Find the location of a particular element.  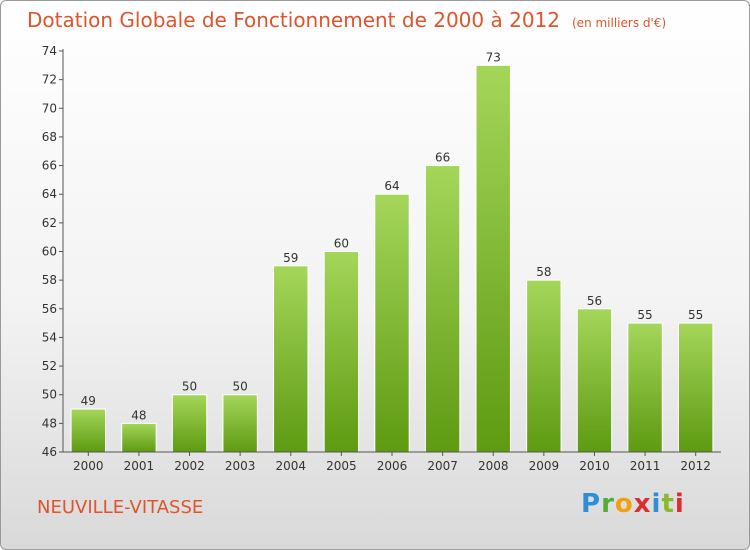

x-tick-label: 2003 is located at coordinates (240, 466).